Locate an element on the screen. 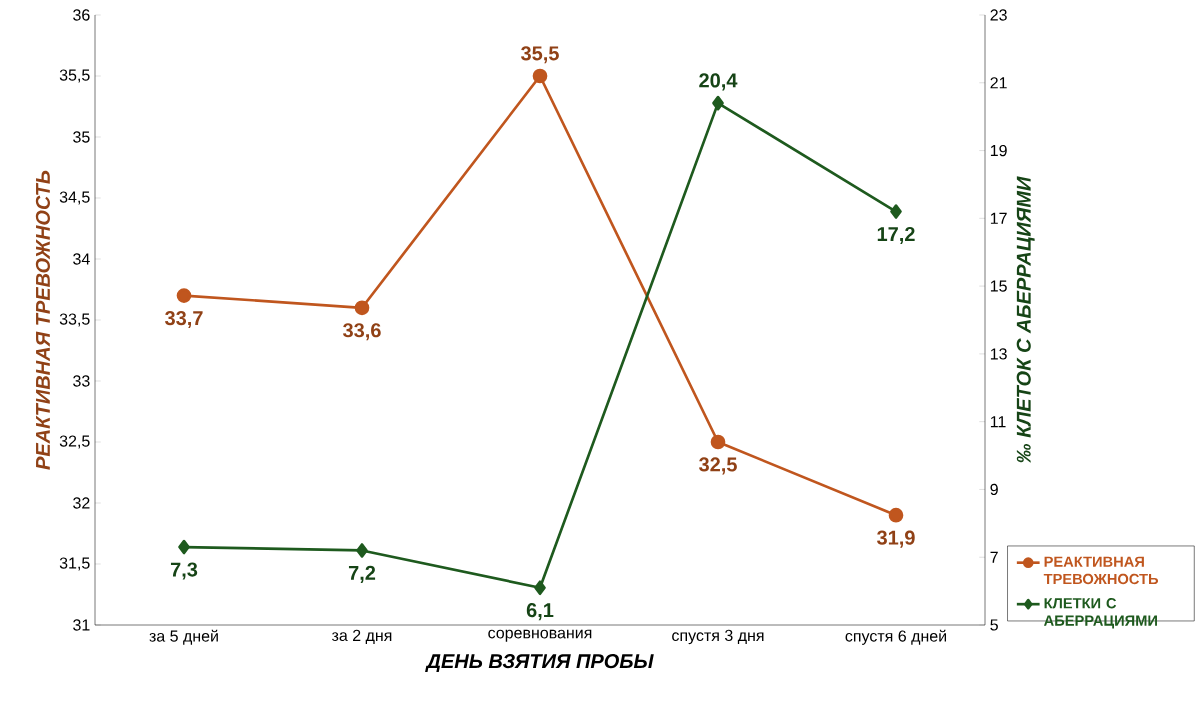 The height and width of the screenshot is (715, 1203). data-label: 31,9 is located at coordinates (896, 539).